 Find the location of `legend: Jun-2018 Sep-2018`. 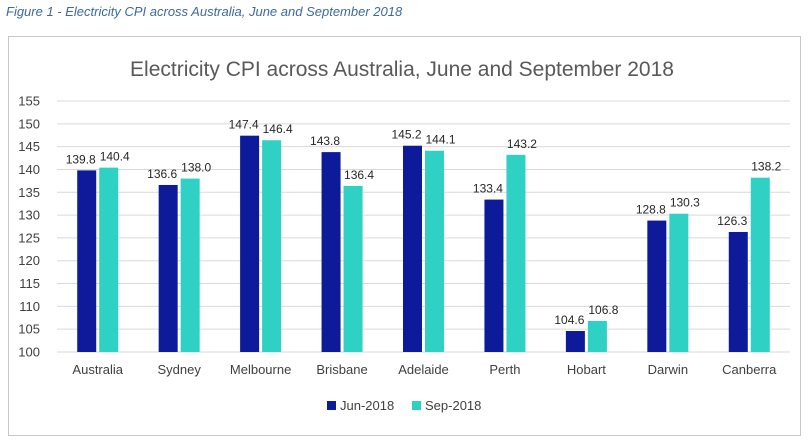

legend: Jun-2018 Sep-2018 is located at coordinates (404, 405).